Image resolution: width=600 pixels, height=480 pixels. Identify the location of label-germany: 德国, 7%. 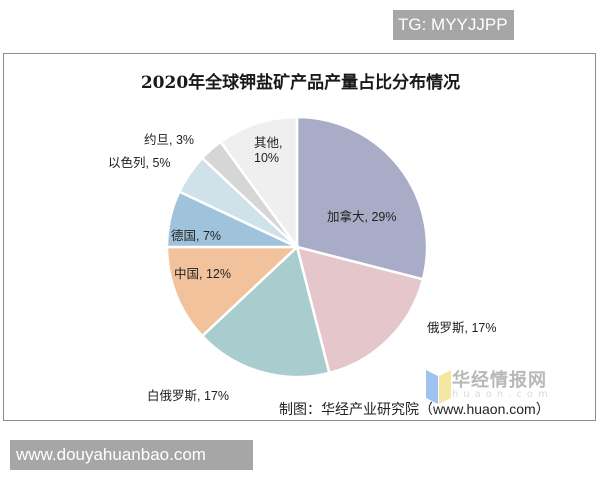
(196, 236).